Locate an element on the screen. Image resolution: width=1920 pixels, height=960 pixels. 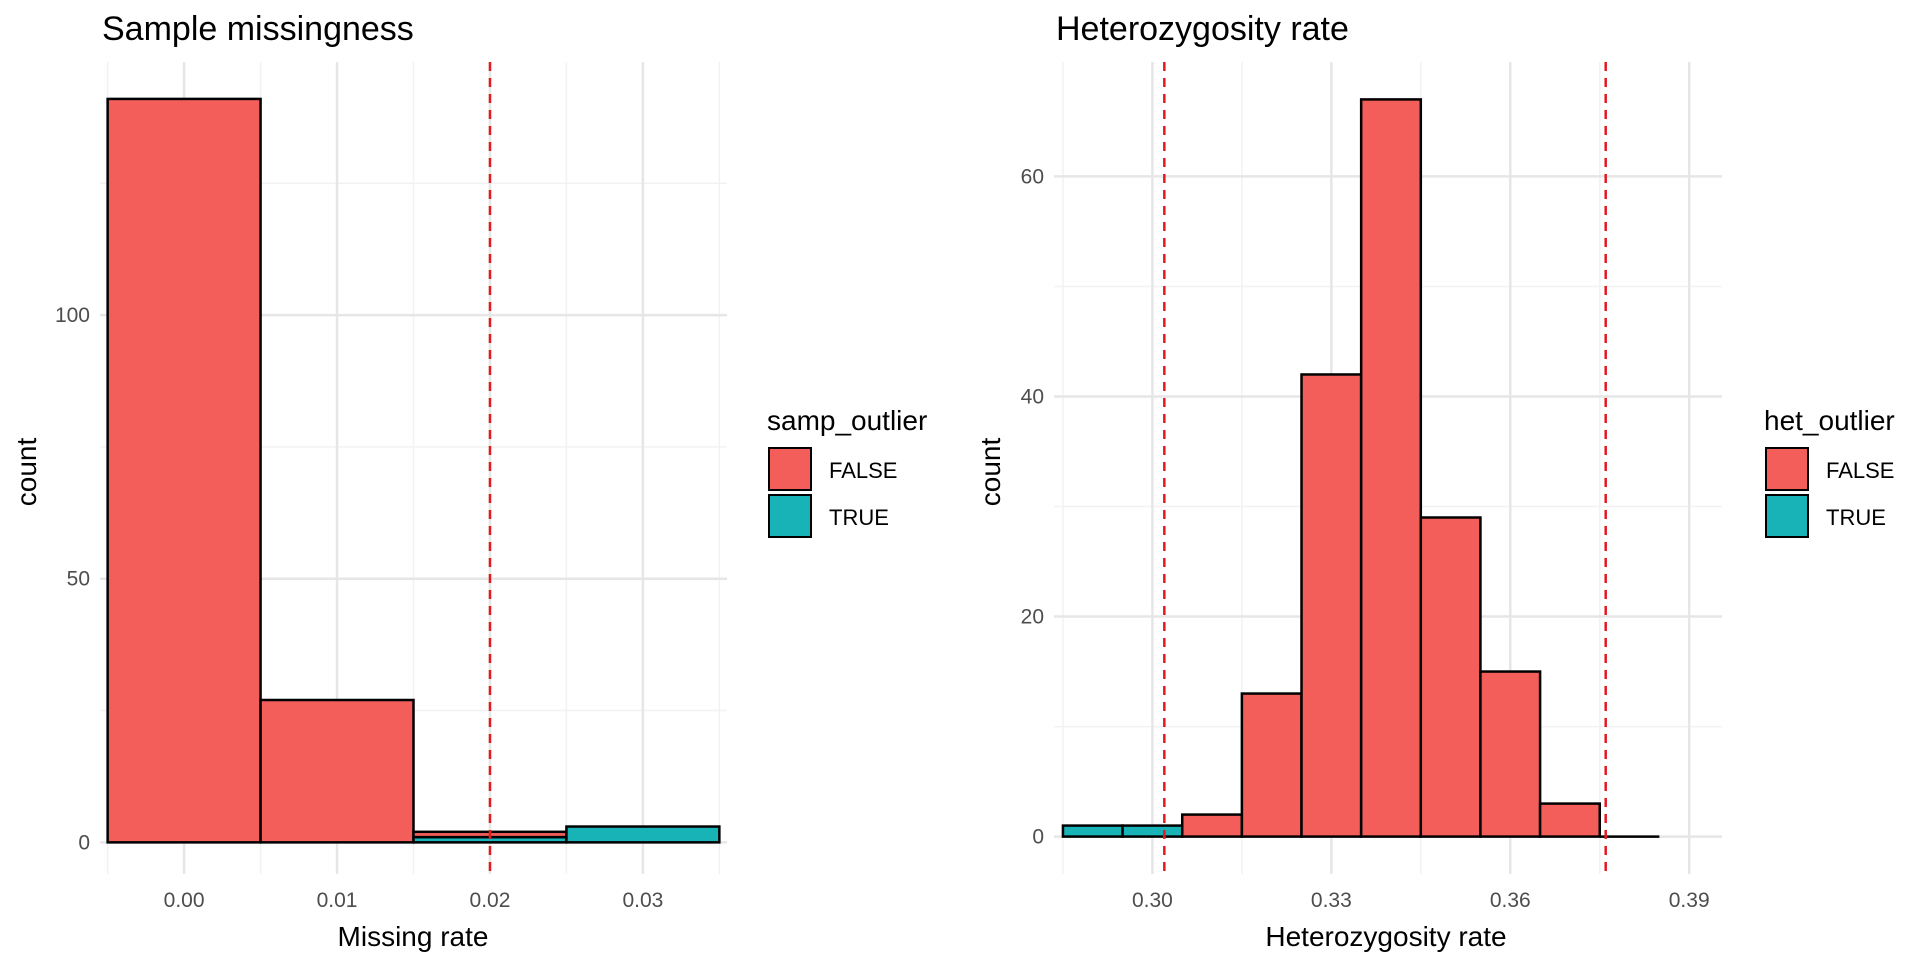
legend-title: het_outlier is located at coordinates (1829, 420).